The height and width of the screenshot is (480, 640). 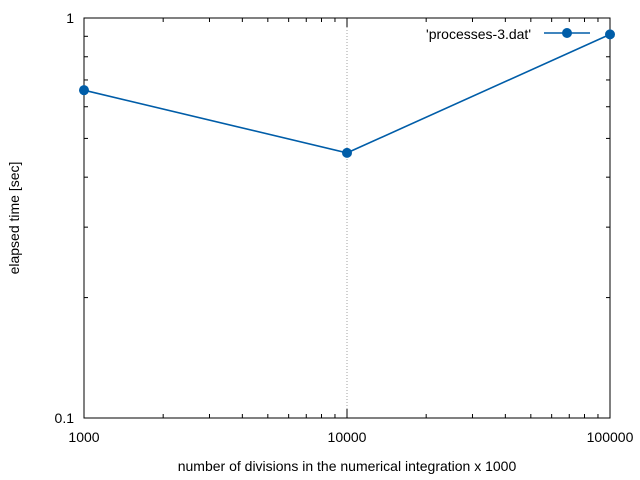 I want to click on x-tick-label: 100000, so click(x=610, y=437).